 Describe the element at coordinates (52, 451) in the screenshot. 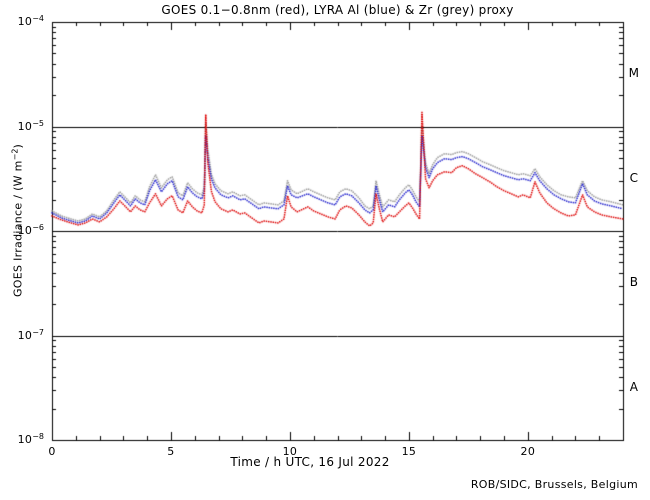

I see `x-tick-label: 0` at that location.